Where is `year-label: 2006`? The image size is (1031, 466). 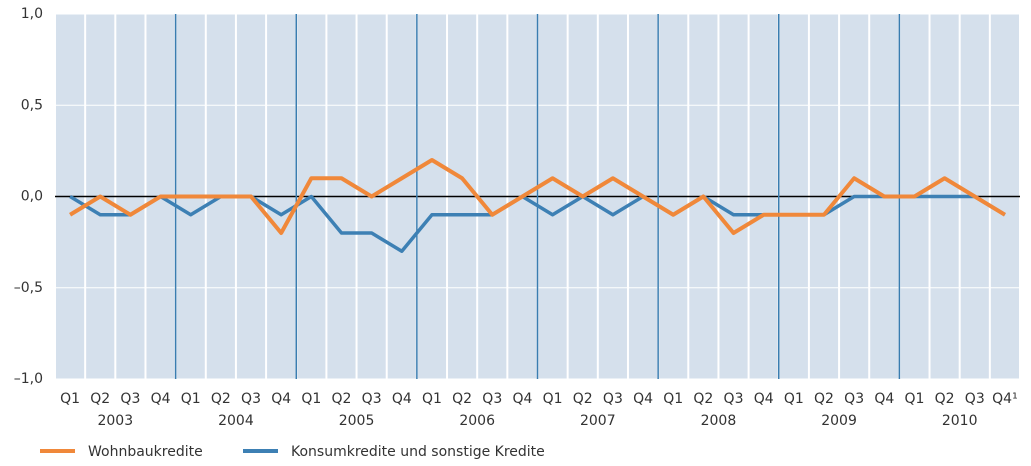
year-label: 2006 is located at coordinates (477, 421).